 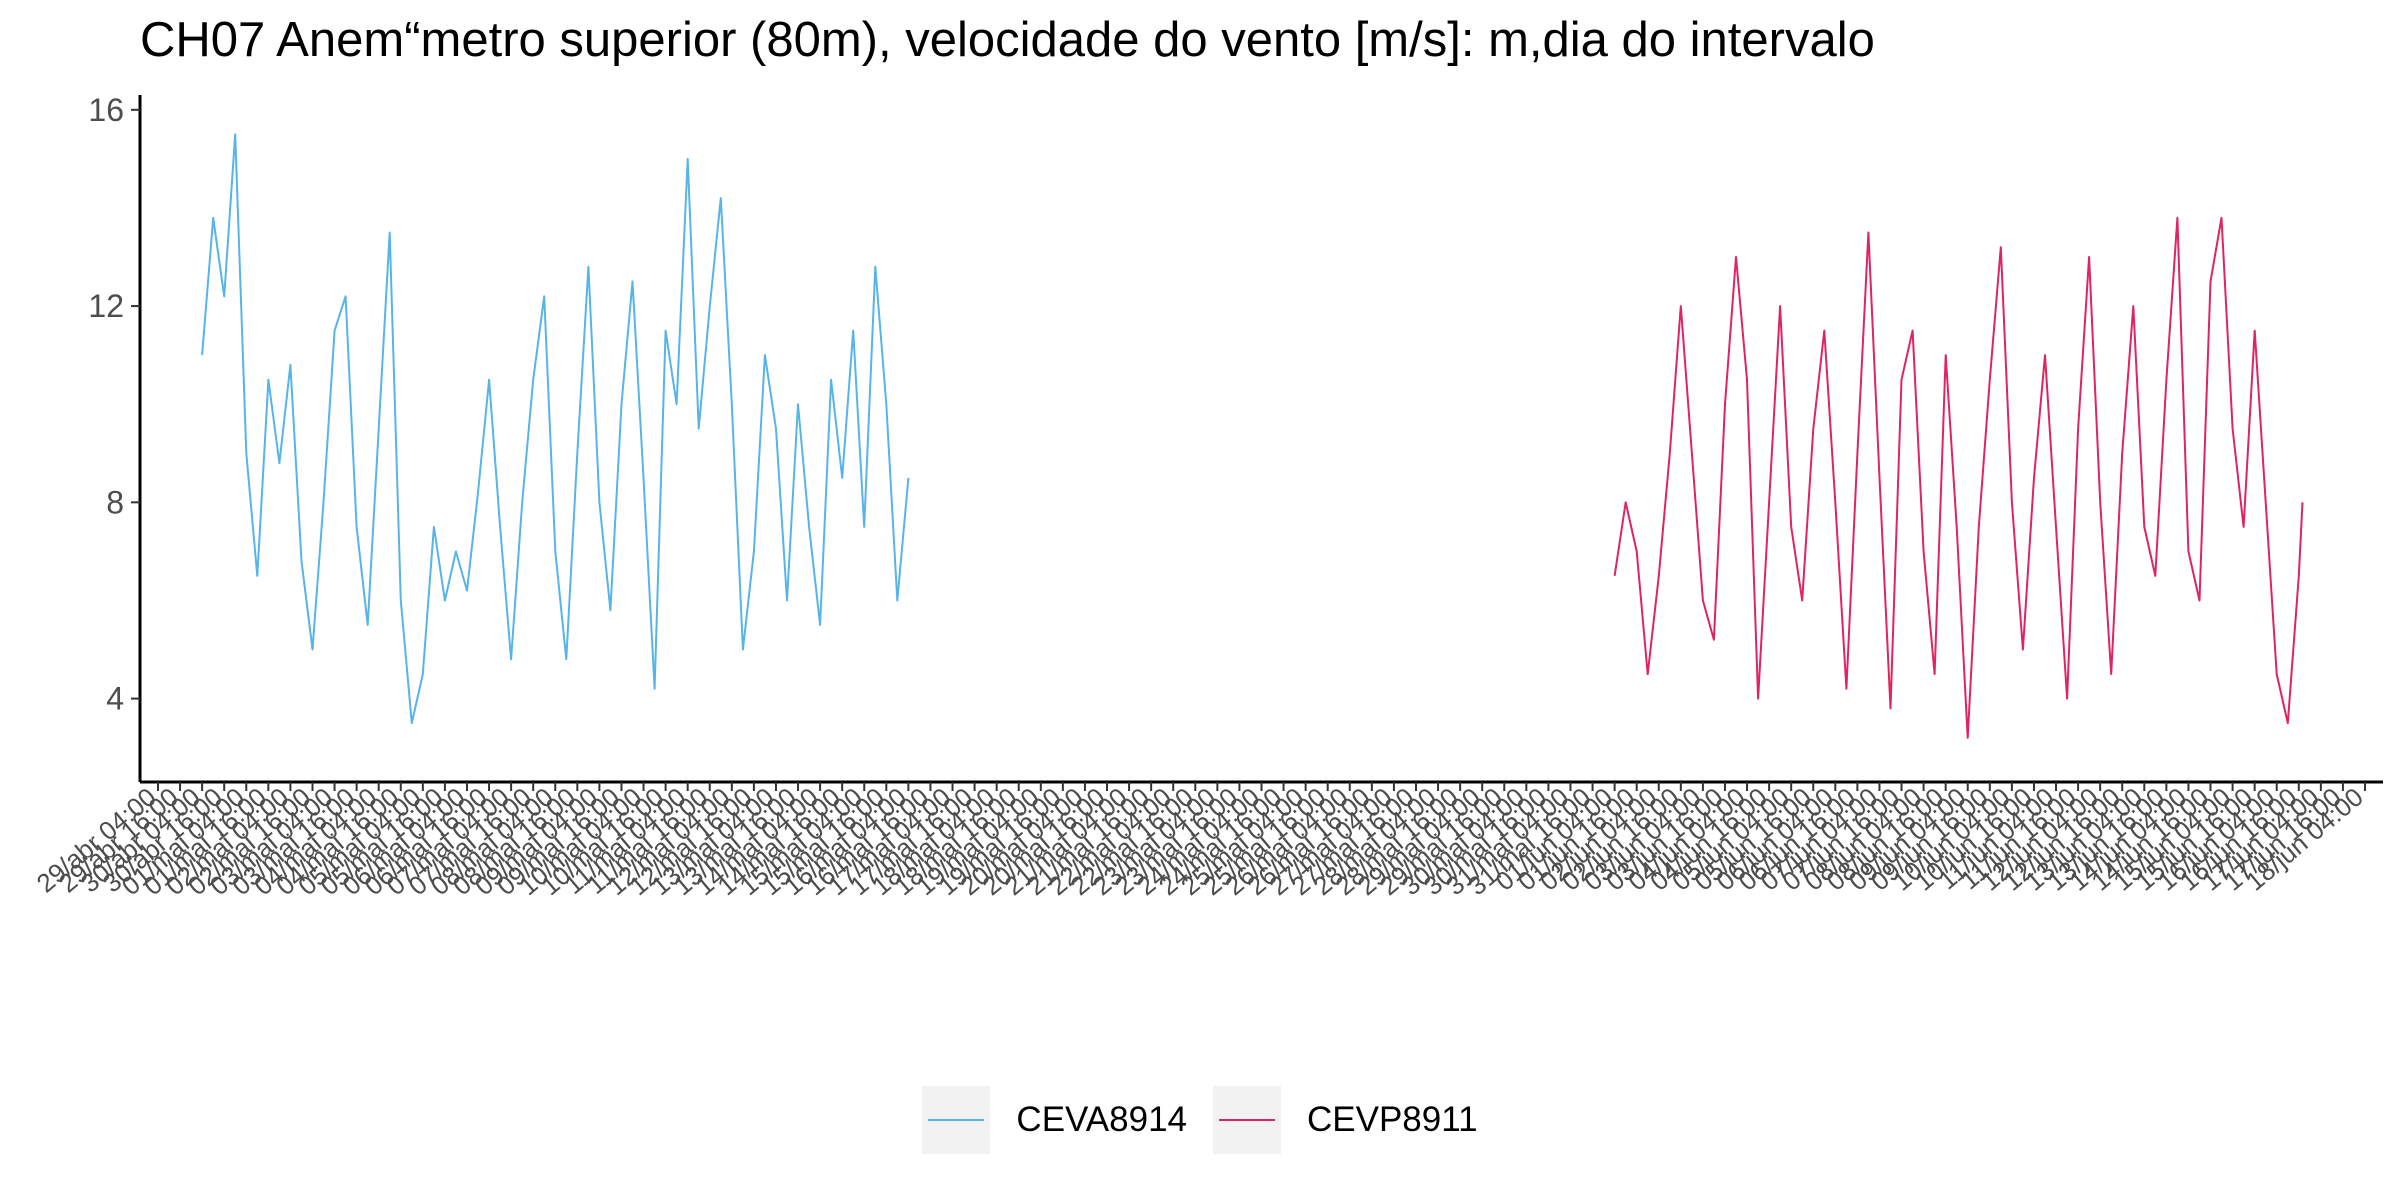 I want to click on legend: CEVA8914 CEVP8911, so click(x=1200, y=1120).